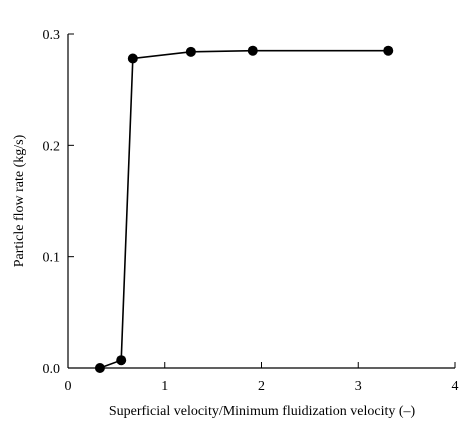 This screenshot has width=475, height=424. What do you see at coordinates (52, 35) in the screenshot?
I see `y-tick-label: 0.3` at bounding box center [52, 35].